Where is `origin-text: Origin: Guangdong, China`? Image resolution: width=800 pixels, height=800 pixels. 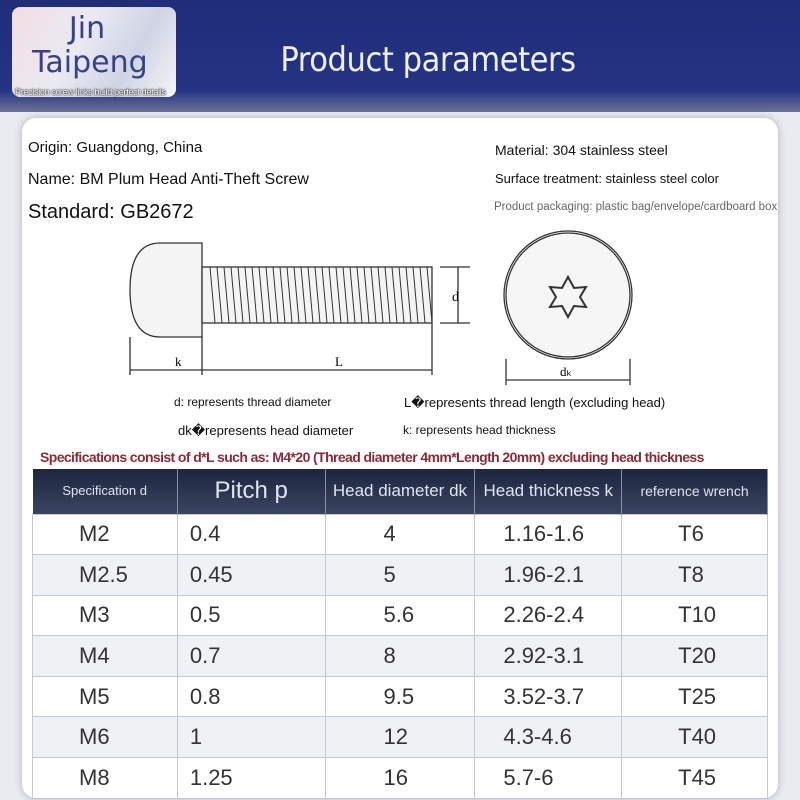 origin-text: Origin: Guangdong, China is located at coordinates (115, 147).